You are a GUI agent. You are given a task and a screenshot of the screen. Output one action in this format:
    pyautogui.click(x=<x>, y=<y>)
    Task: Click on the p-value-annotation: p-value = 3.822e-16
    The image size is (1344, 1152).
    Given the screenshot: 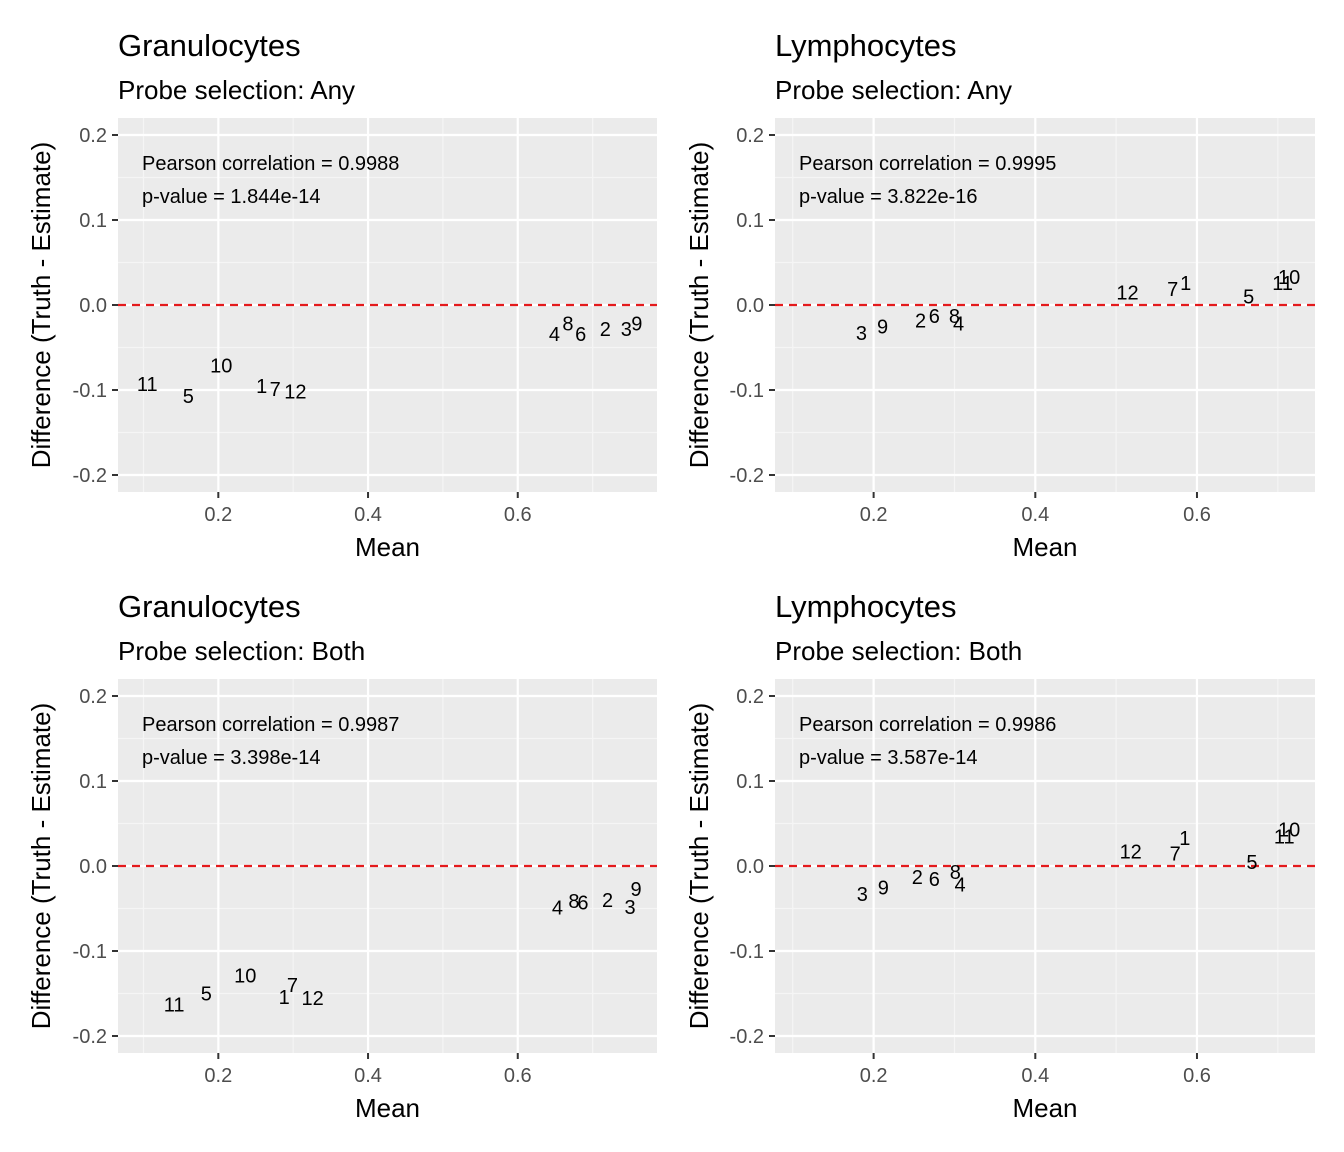 What is the action you would take?
    pyautogui.click(x=888, y=197)
    